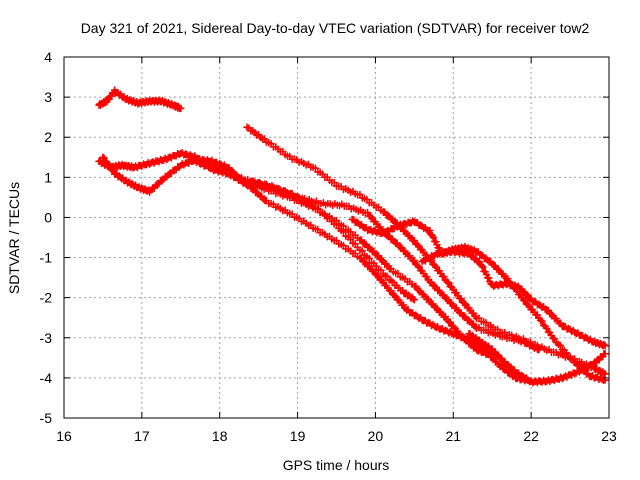 The width and height of the screenshot is (640, 480). What do you see at coordinates (46, 258) in the screenshot?
I see `y-tick-label: -1` at bounding box center [46, 258].